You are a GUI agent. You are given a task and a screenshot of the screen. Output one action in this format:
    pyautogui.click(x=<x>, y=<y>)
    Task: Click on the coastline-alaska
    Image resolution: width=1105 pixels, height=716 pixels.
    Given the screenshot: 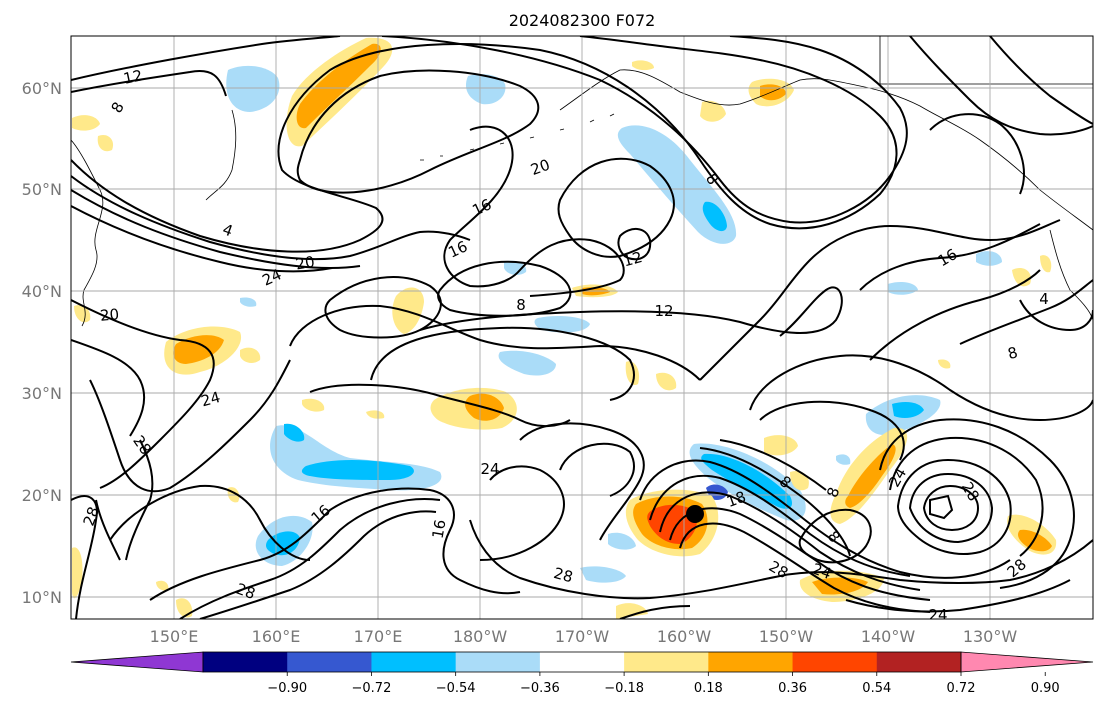 What is the action you would take?
    pyautogui.click(x=826, y=150)
    